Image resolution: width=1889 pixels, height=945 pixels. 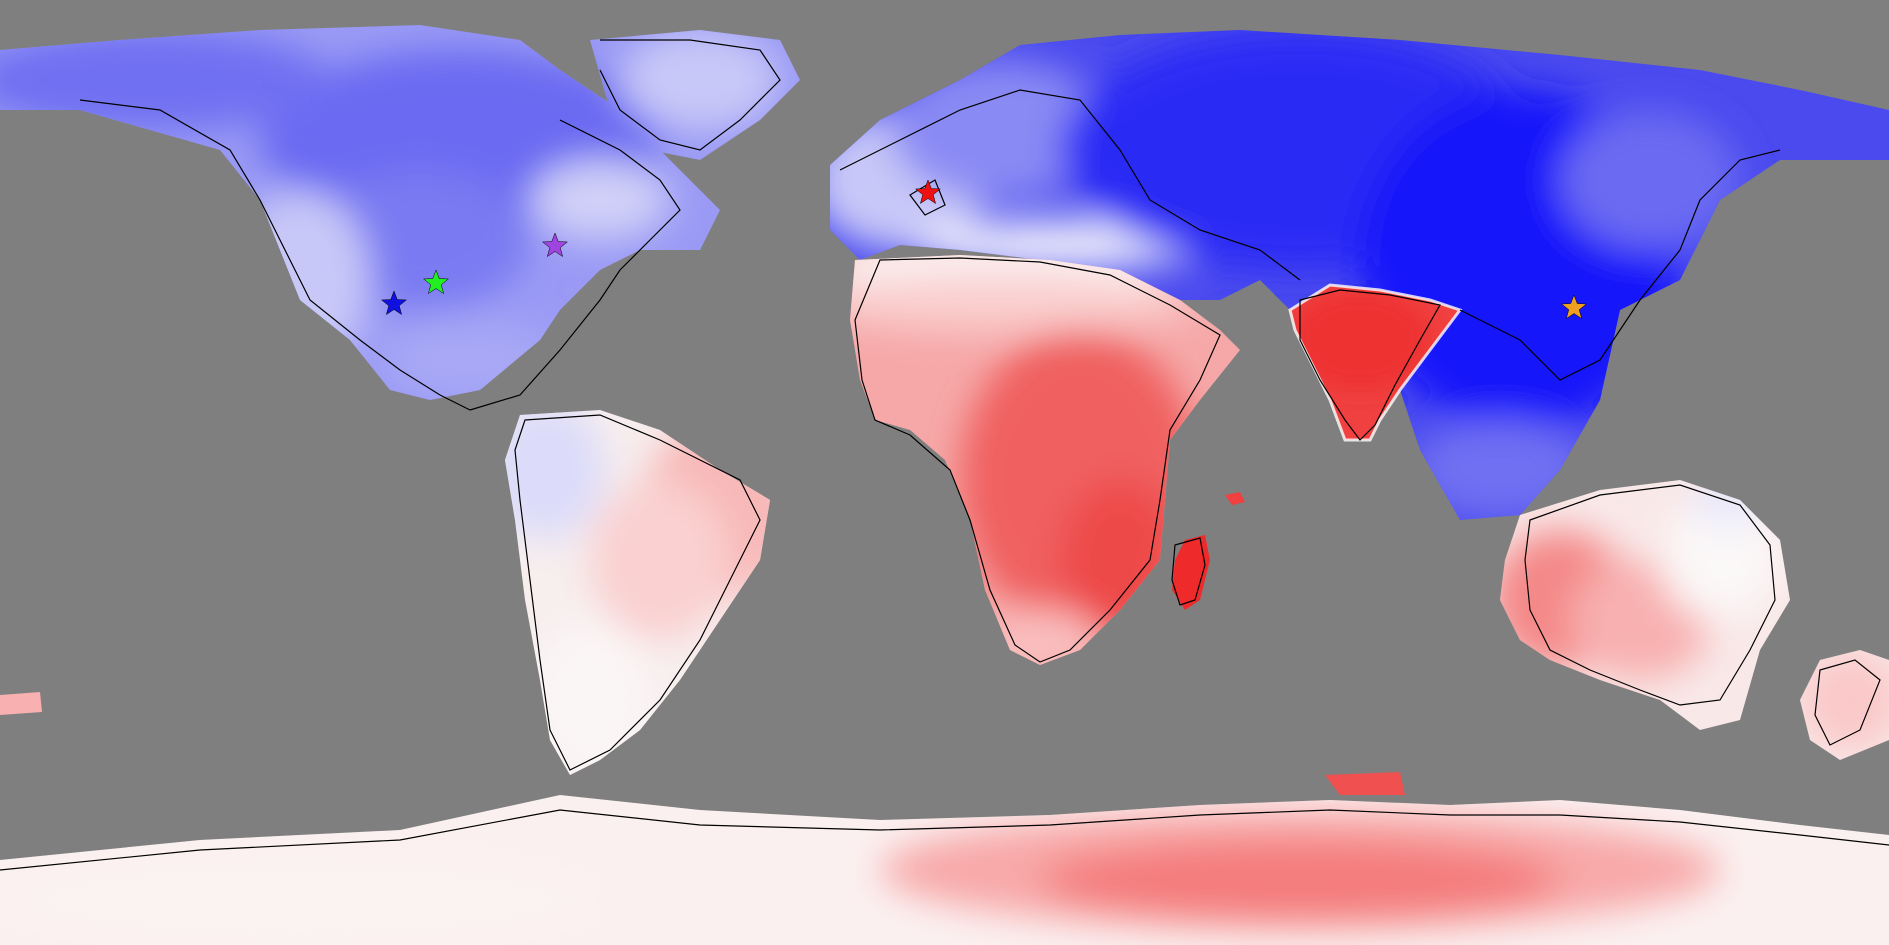 What do you see at coordinates (1191, 572) in the screenshot?
I see `region-madagascar` at bounding box center [1191, 572].